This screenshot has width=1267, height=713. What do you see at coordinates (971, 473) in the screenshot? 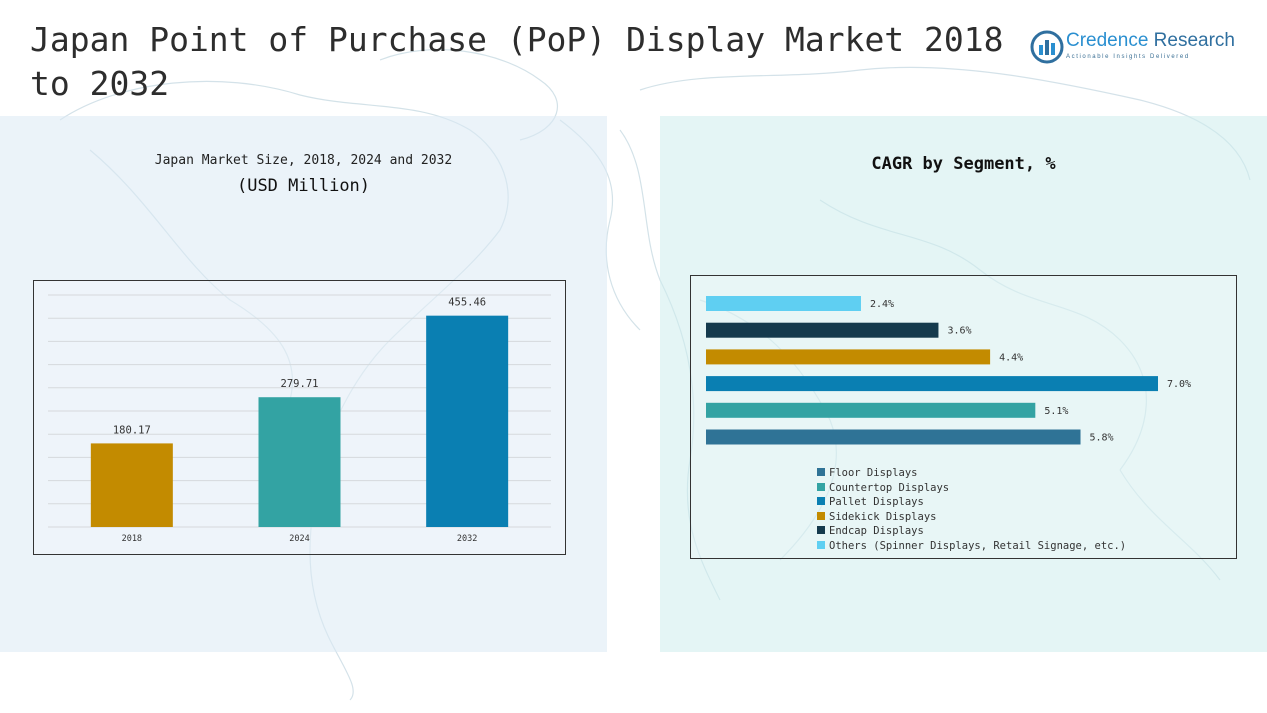
I see `legend-item: Floor Displays` at bounding box center [971, 473].